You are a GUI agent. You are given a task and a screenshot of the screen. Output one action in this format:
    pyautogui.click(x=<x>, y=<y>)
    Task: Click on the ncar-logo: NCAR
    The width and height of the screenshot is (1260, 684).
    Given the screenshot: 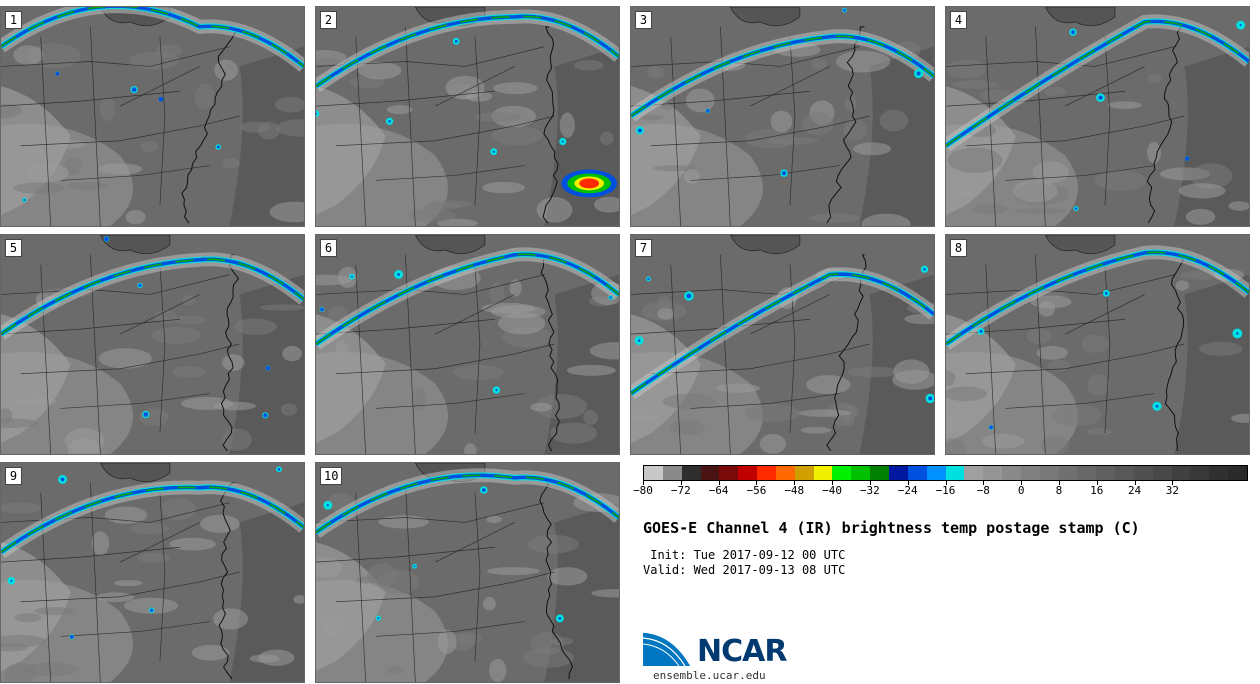 What is the action you would take?
    pyautogui.click(x=723, y=649)
    